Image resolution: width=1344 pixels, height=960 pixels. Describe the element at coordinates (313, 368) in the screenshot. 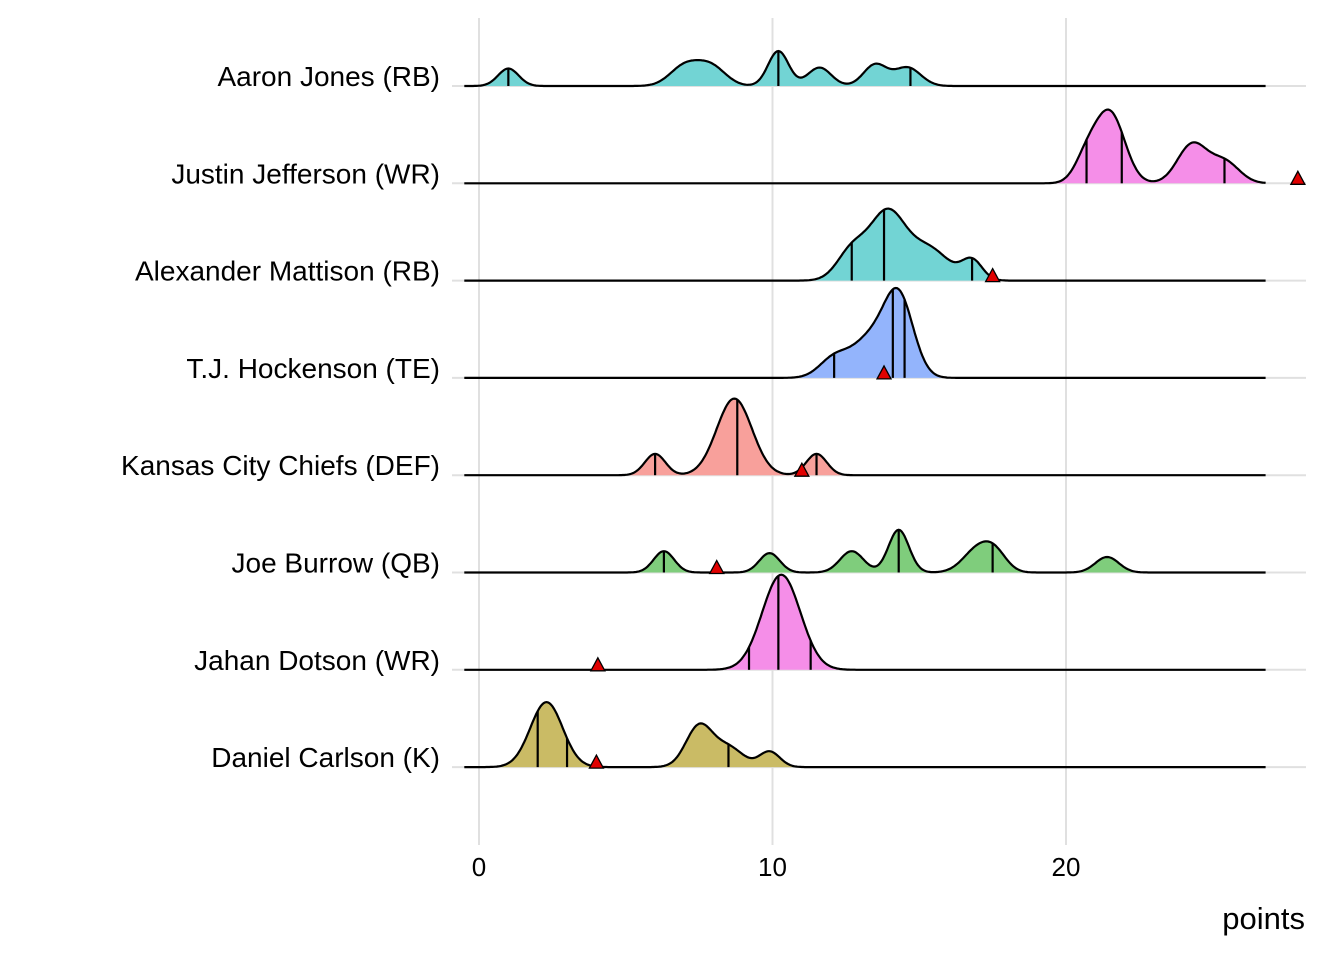

I see `row-label: T.J. Hockenson (TE)` at that location.